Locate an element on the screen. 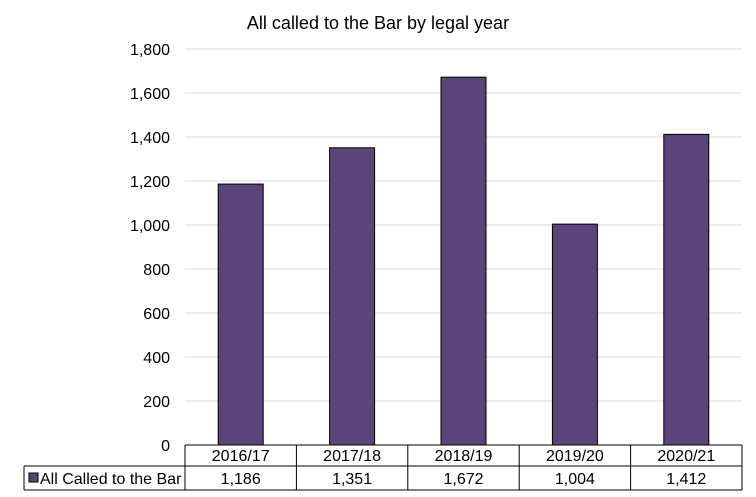 Image resolution: width=756 pixels, height=497 pixels. y-tick-label: 400 is located at coordinates (156, 358).